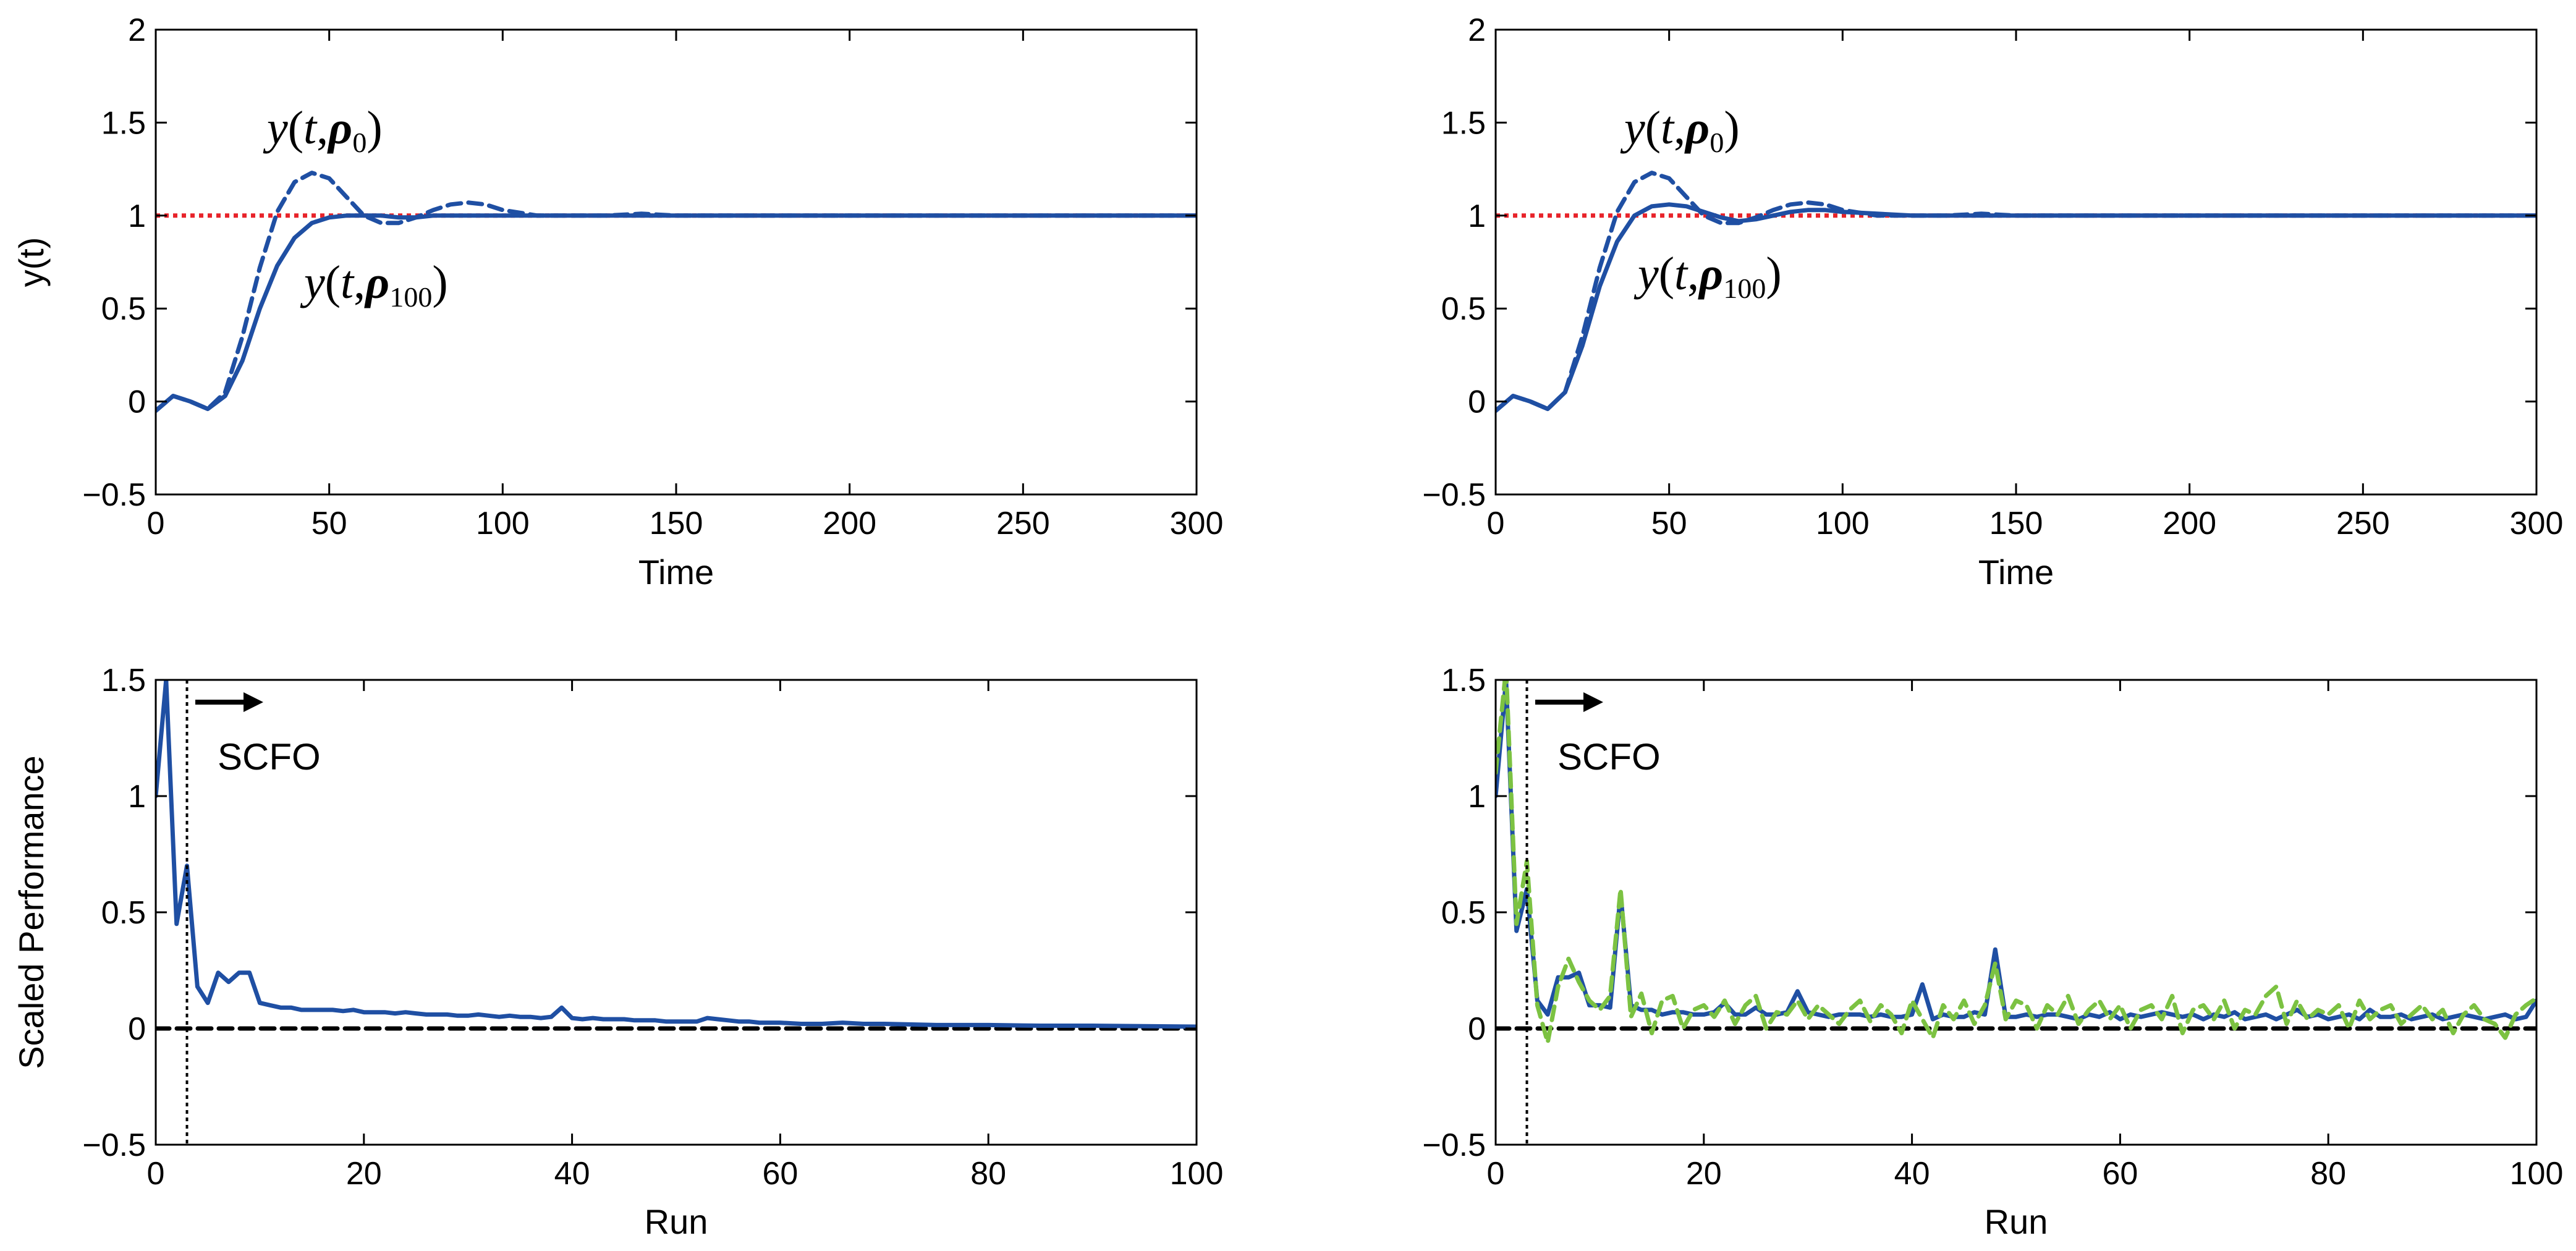  Describe the element at coordinates (114, 495) in the screenshot. I see `ytick-label-top-left: −0.5` at that location.